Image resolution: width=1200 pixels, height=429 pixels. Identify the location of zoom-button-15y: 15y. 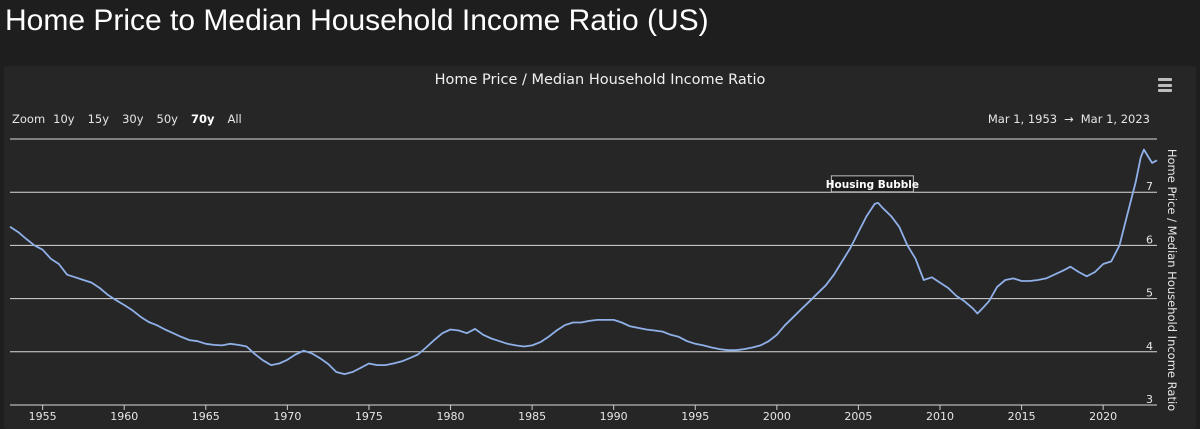
(98, 119).